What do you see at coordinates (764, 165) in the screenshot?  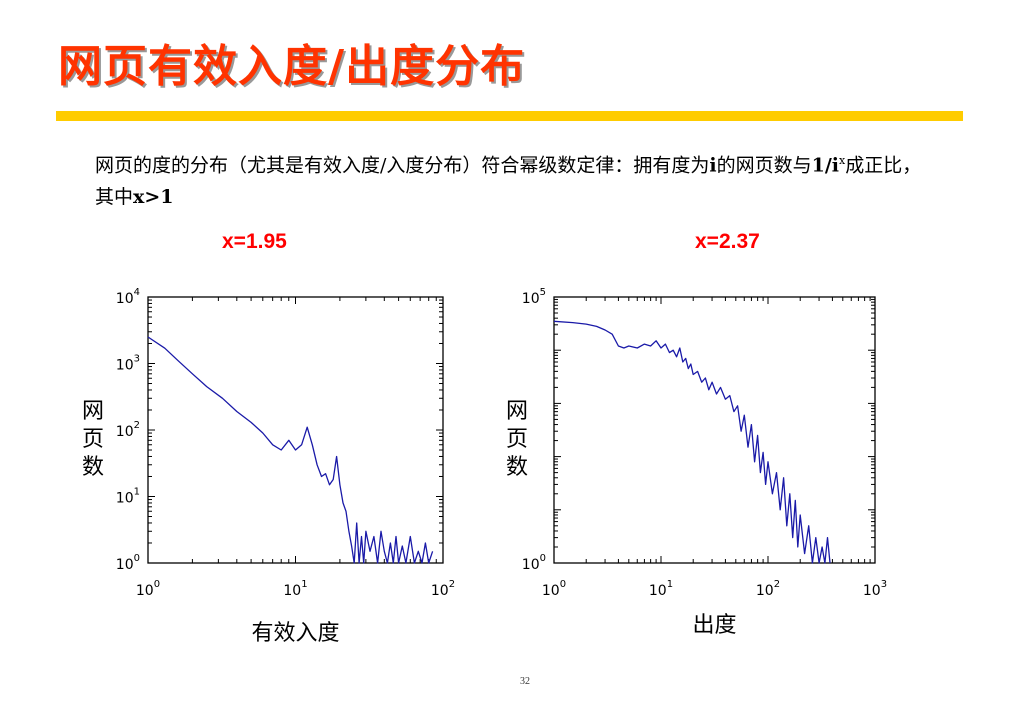 I see `desc-part2: 的网页数与` at bounding box center [764, 165].